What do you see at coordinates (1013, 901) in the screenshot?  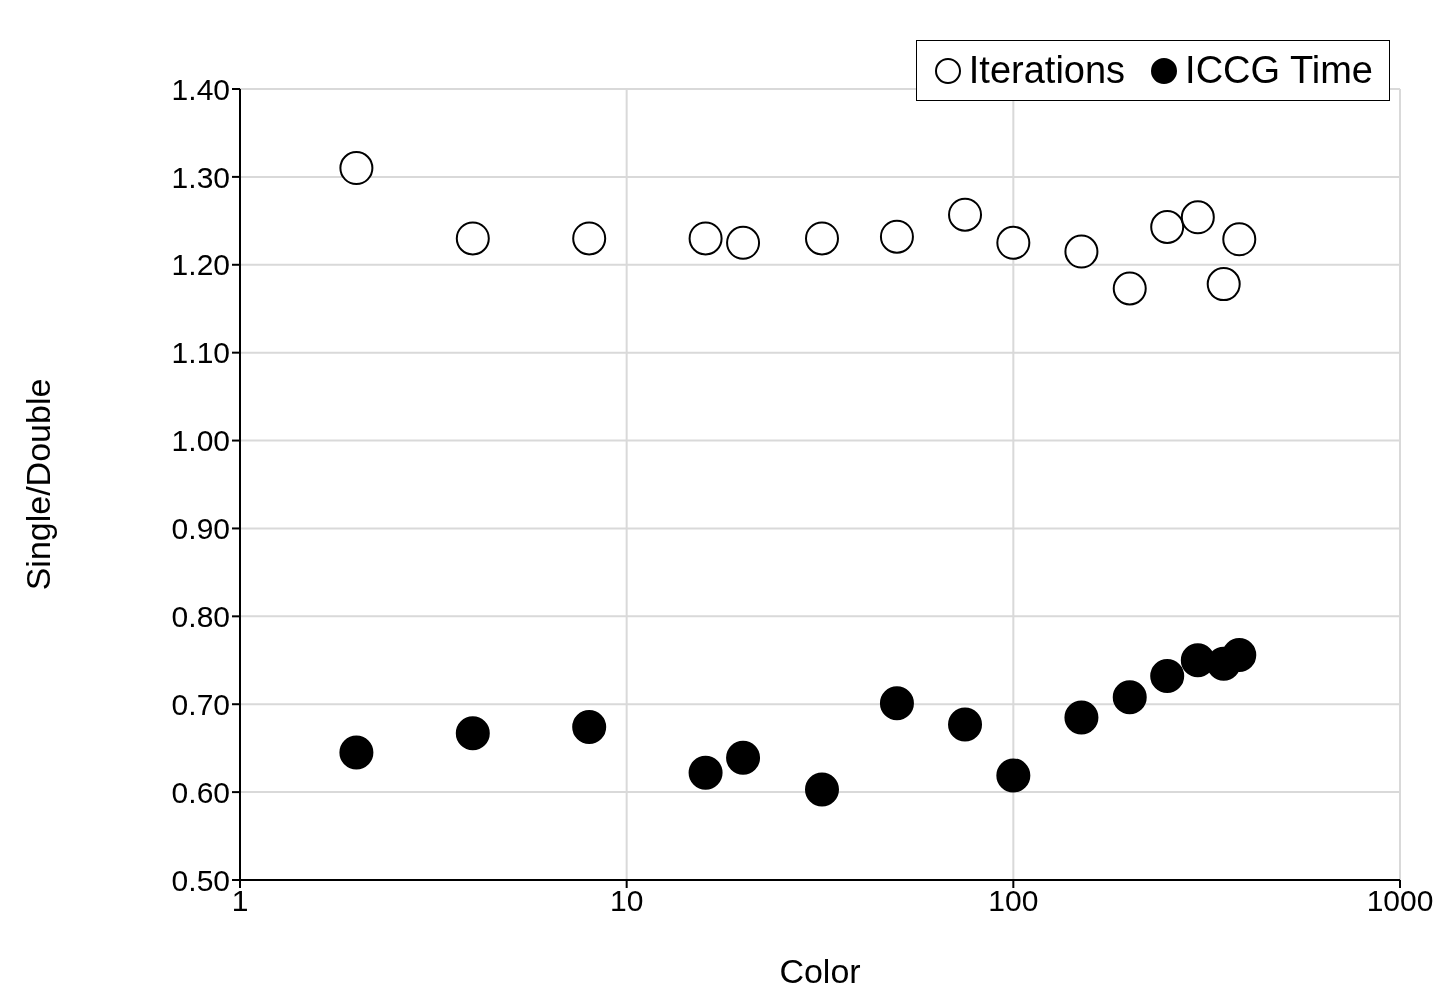 I see `x-tick-label: 100` at bounding box center [1013, 901].